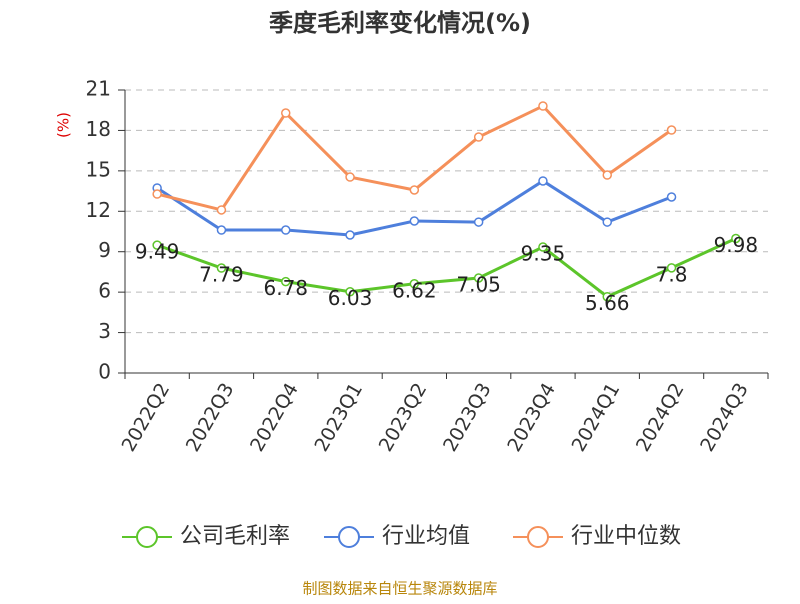 The width and height of the screenshot is (800, 604). Describe the element at coordinates (104, 291) in the screenshot. I see `y-tick-label: 6` at that location.